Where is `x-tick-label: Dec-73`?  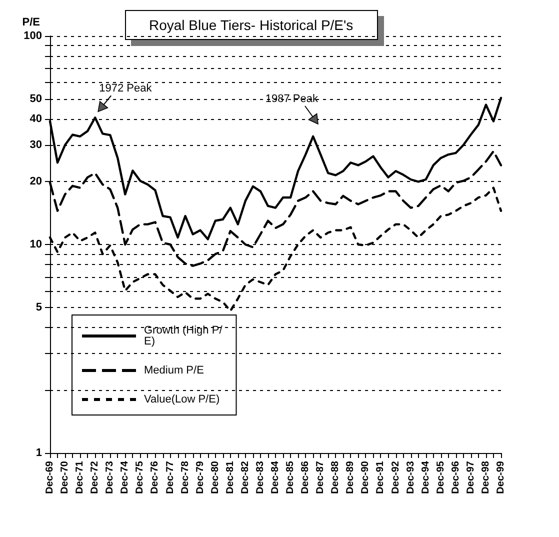
x-tick-label: Dec-73 is located at coordinates (110, 477).